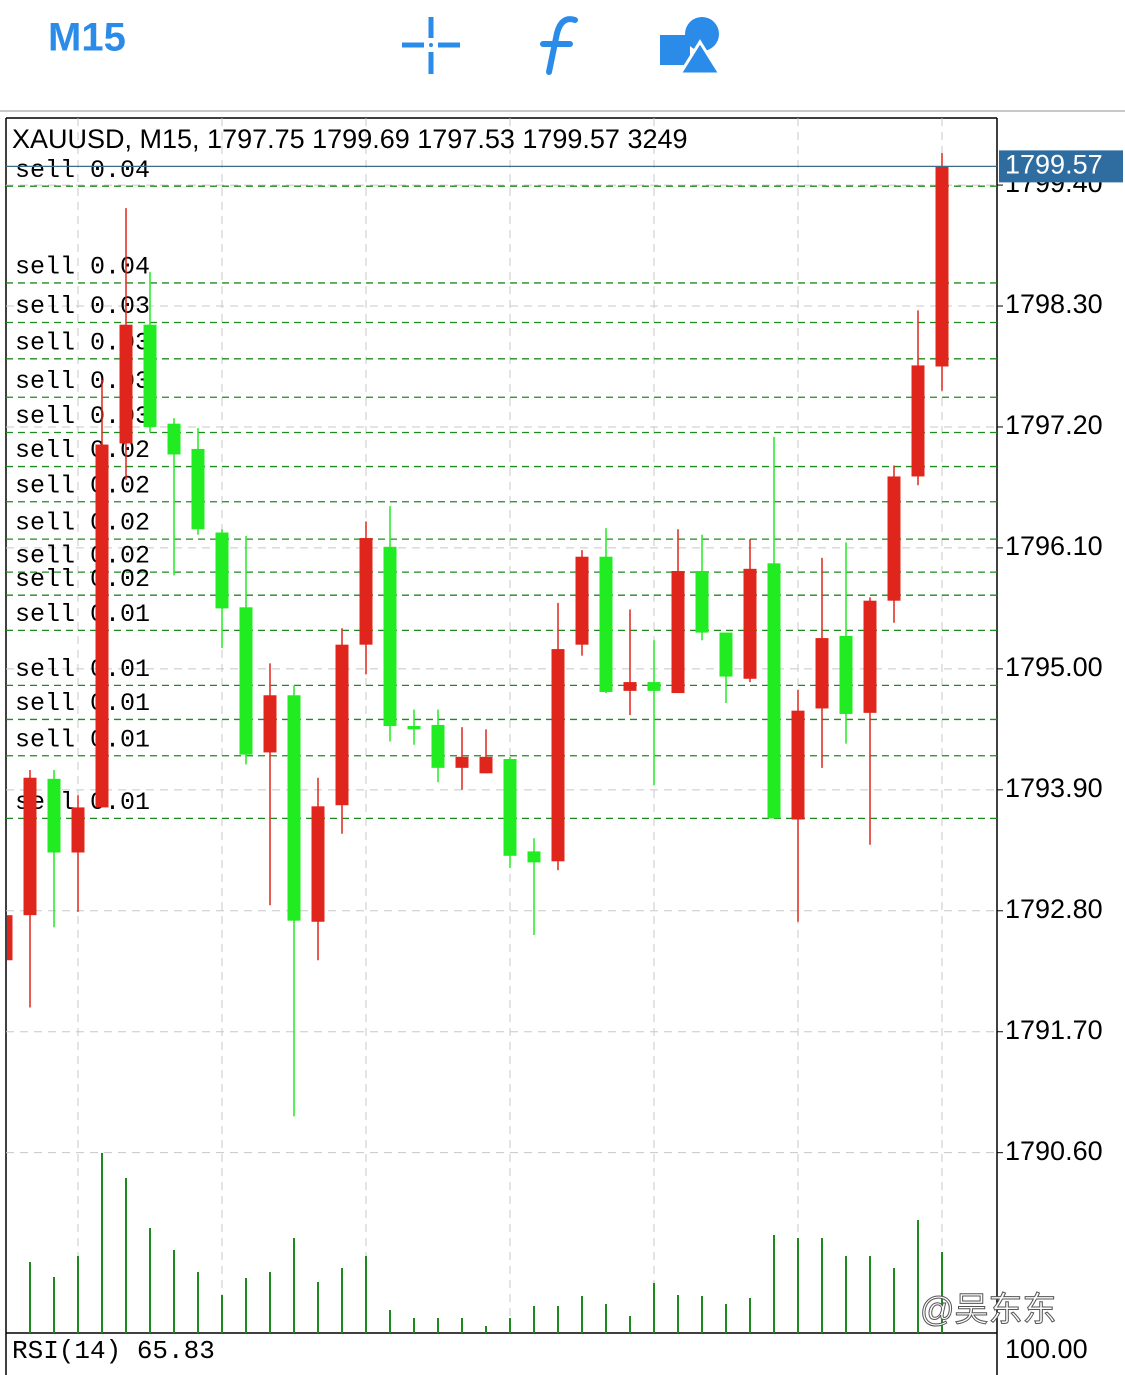 The height and width of the screenshot is (1375, 1125). I want to click on rsi-tick-label: 100.00, so click(1046, 1349).